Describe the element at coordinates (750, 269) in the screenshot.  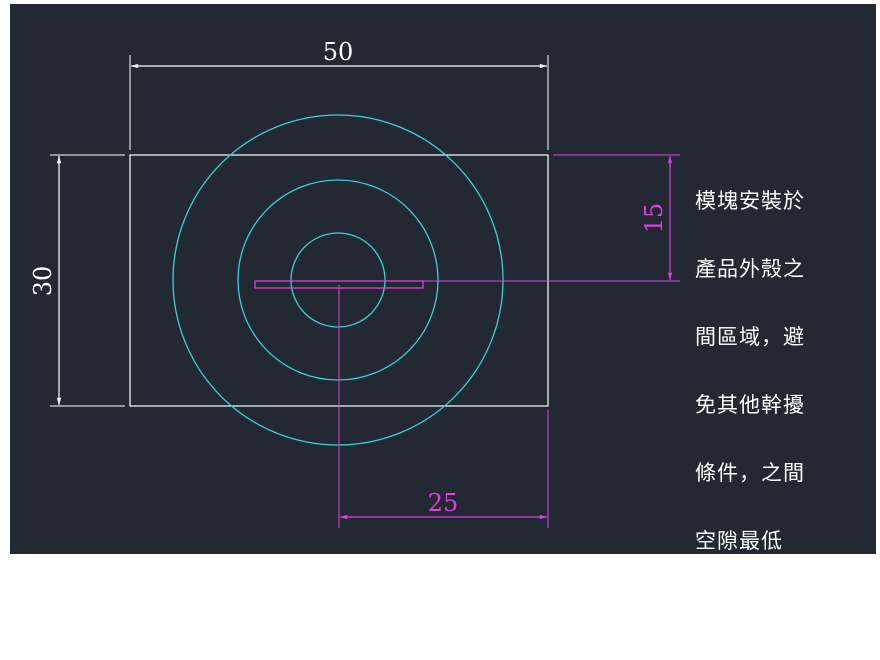
I see `note-line: 產品外殼之` at that location.